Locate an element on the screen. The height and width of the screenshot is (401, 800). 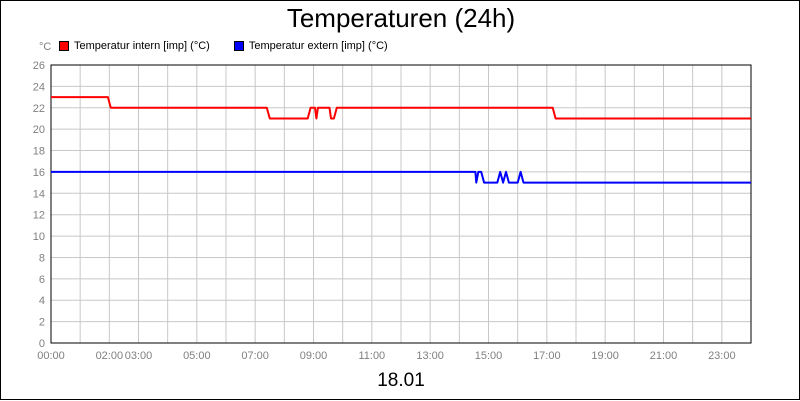
y-tick-label: 10 is located at coordinates (39, 237).